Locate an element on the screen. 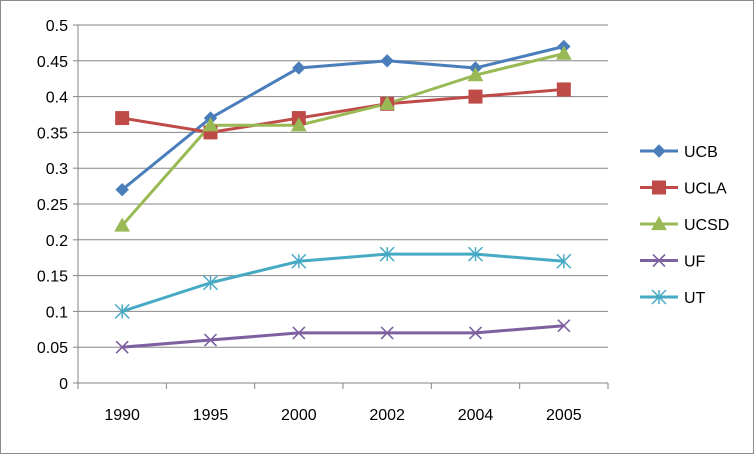  y-tick-label: 0.35 is located at coordinates (52, 133).